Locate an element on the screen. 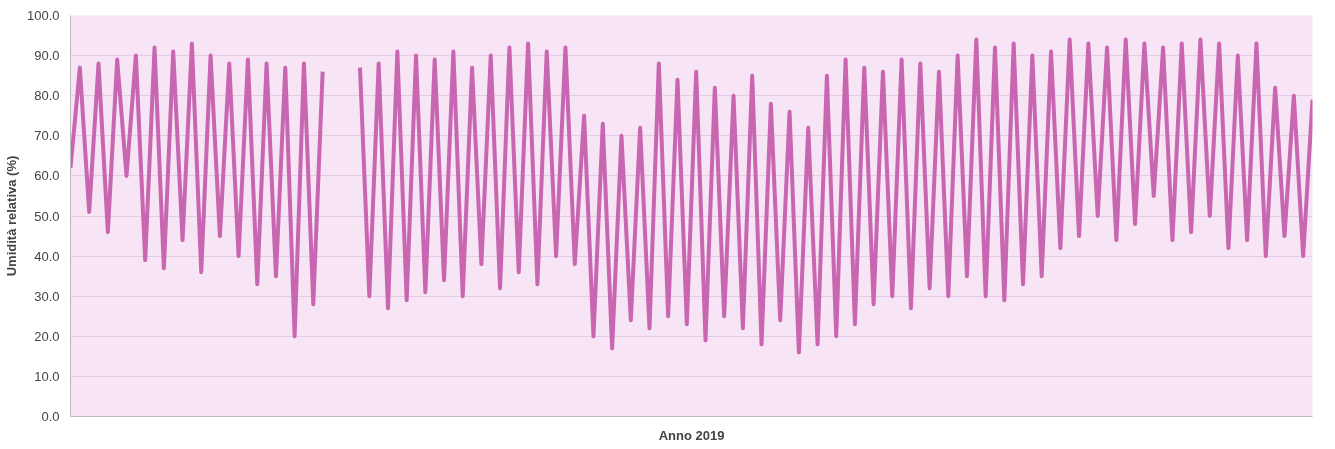  y-tick-label: 0.0 is located at coordinates (50, 416).